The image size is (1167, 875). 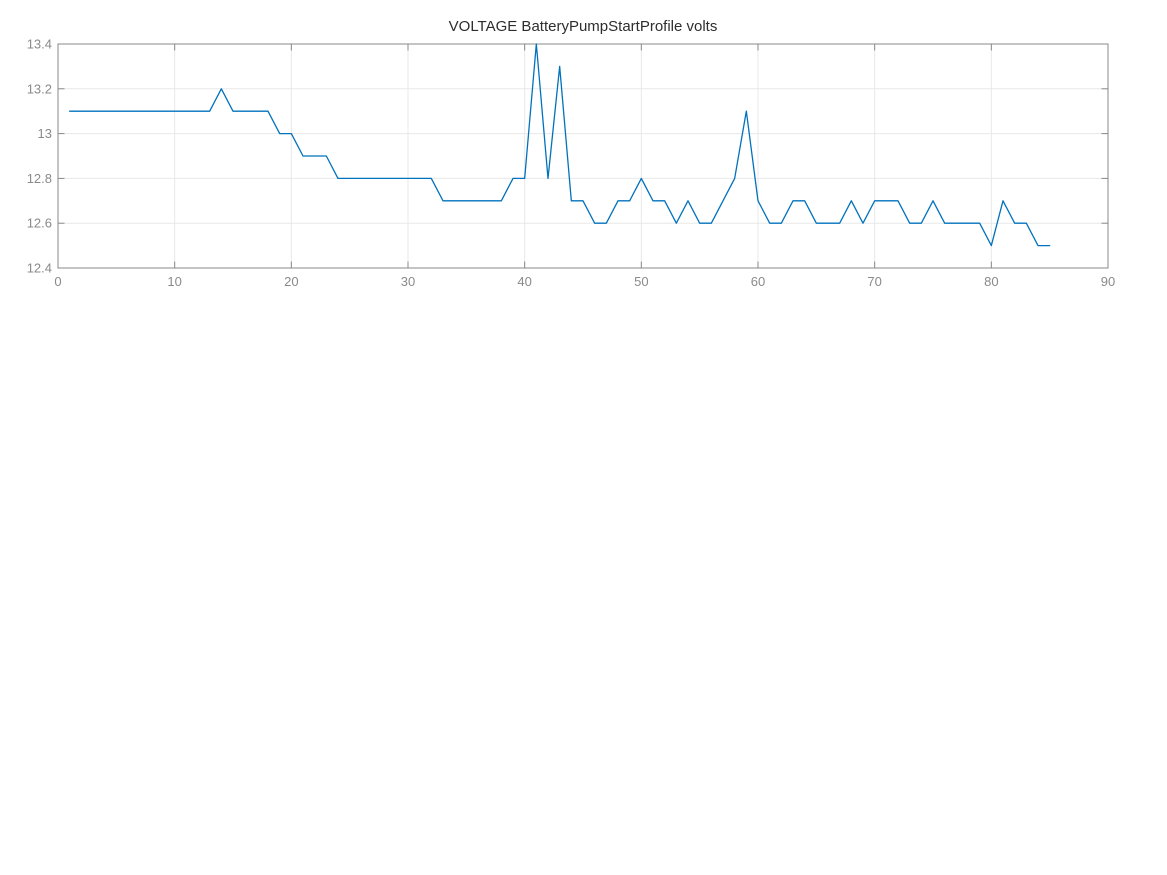 I want to click on y-tick-label: 12.6, so click(x=39, y=223).